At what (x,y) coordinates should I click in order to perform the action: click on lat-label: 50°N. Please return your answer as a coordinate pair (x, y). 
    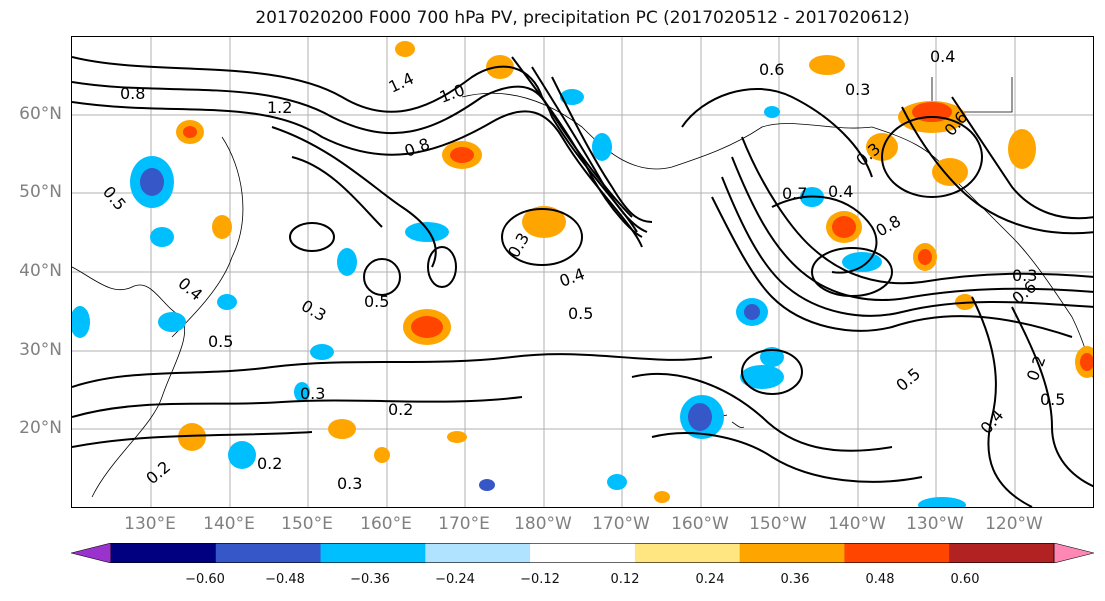
    Looking at the image, I should click on (40, 192).